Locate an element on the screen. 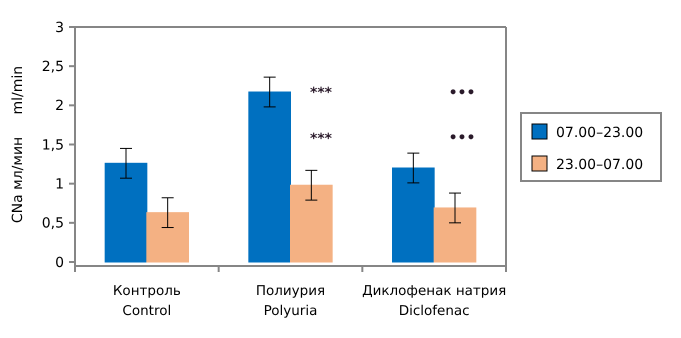 The width and height of the screenshot is (681, 338). x-tick-label: Диклофенак натрия Diclofenac is located at coordinates (434, 301).